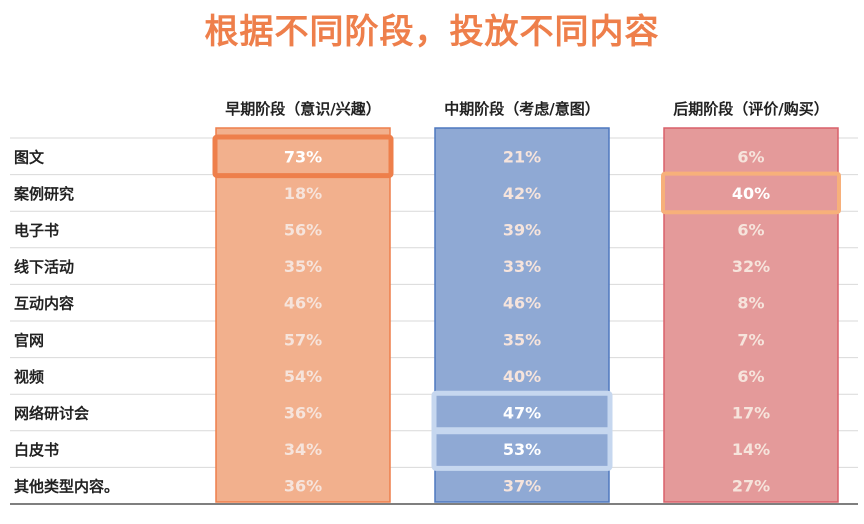 The image size is (864, 524). I want to click on value-label: 17%, so click(751, 413).